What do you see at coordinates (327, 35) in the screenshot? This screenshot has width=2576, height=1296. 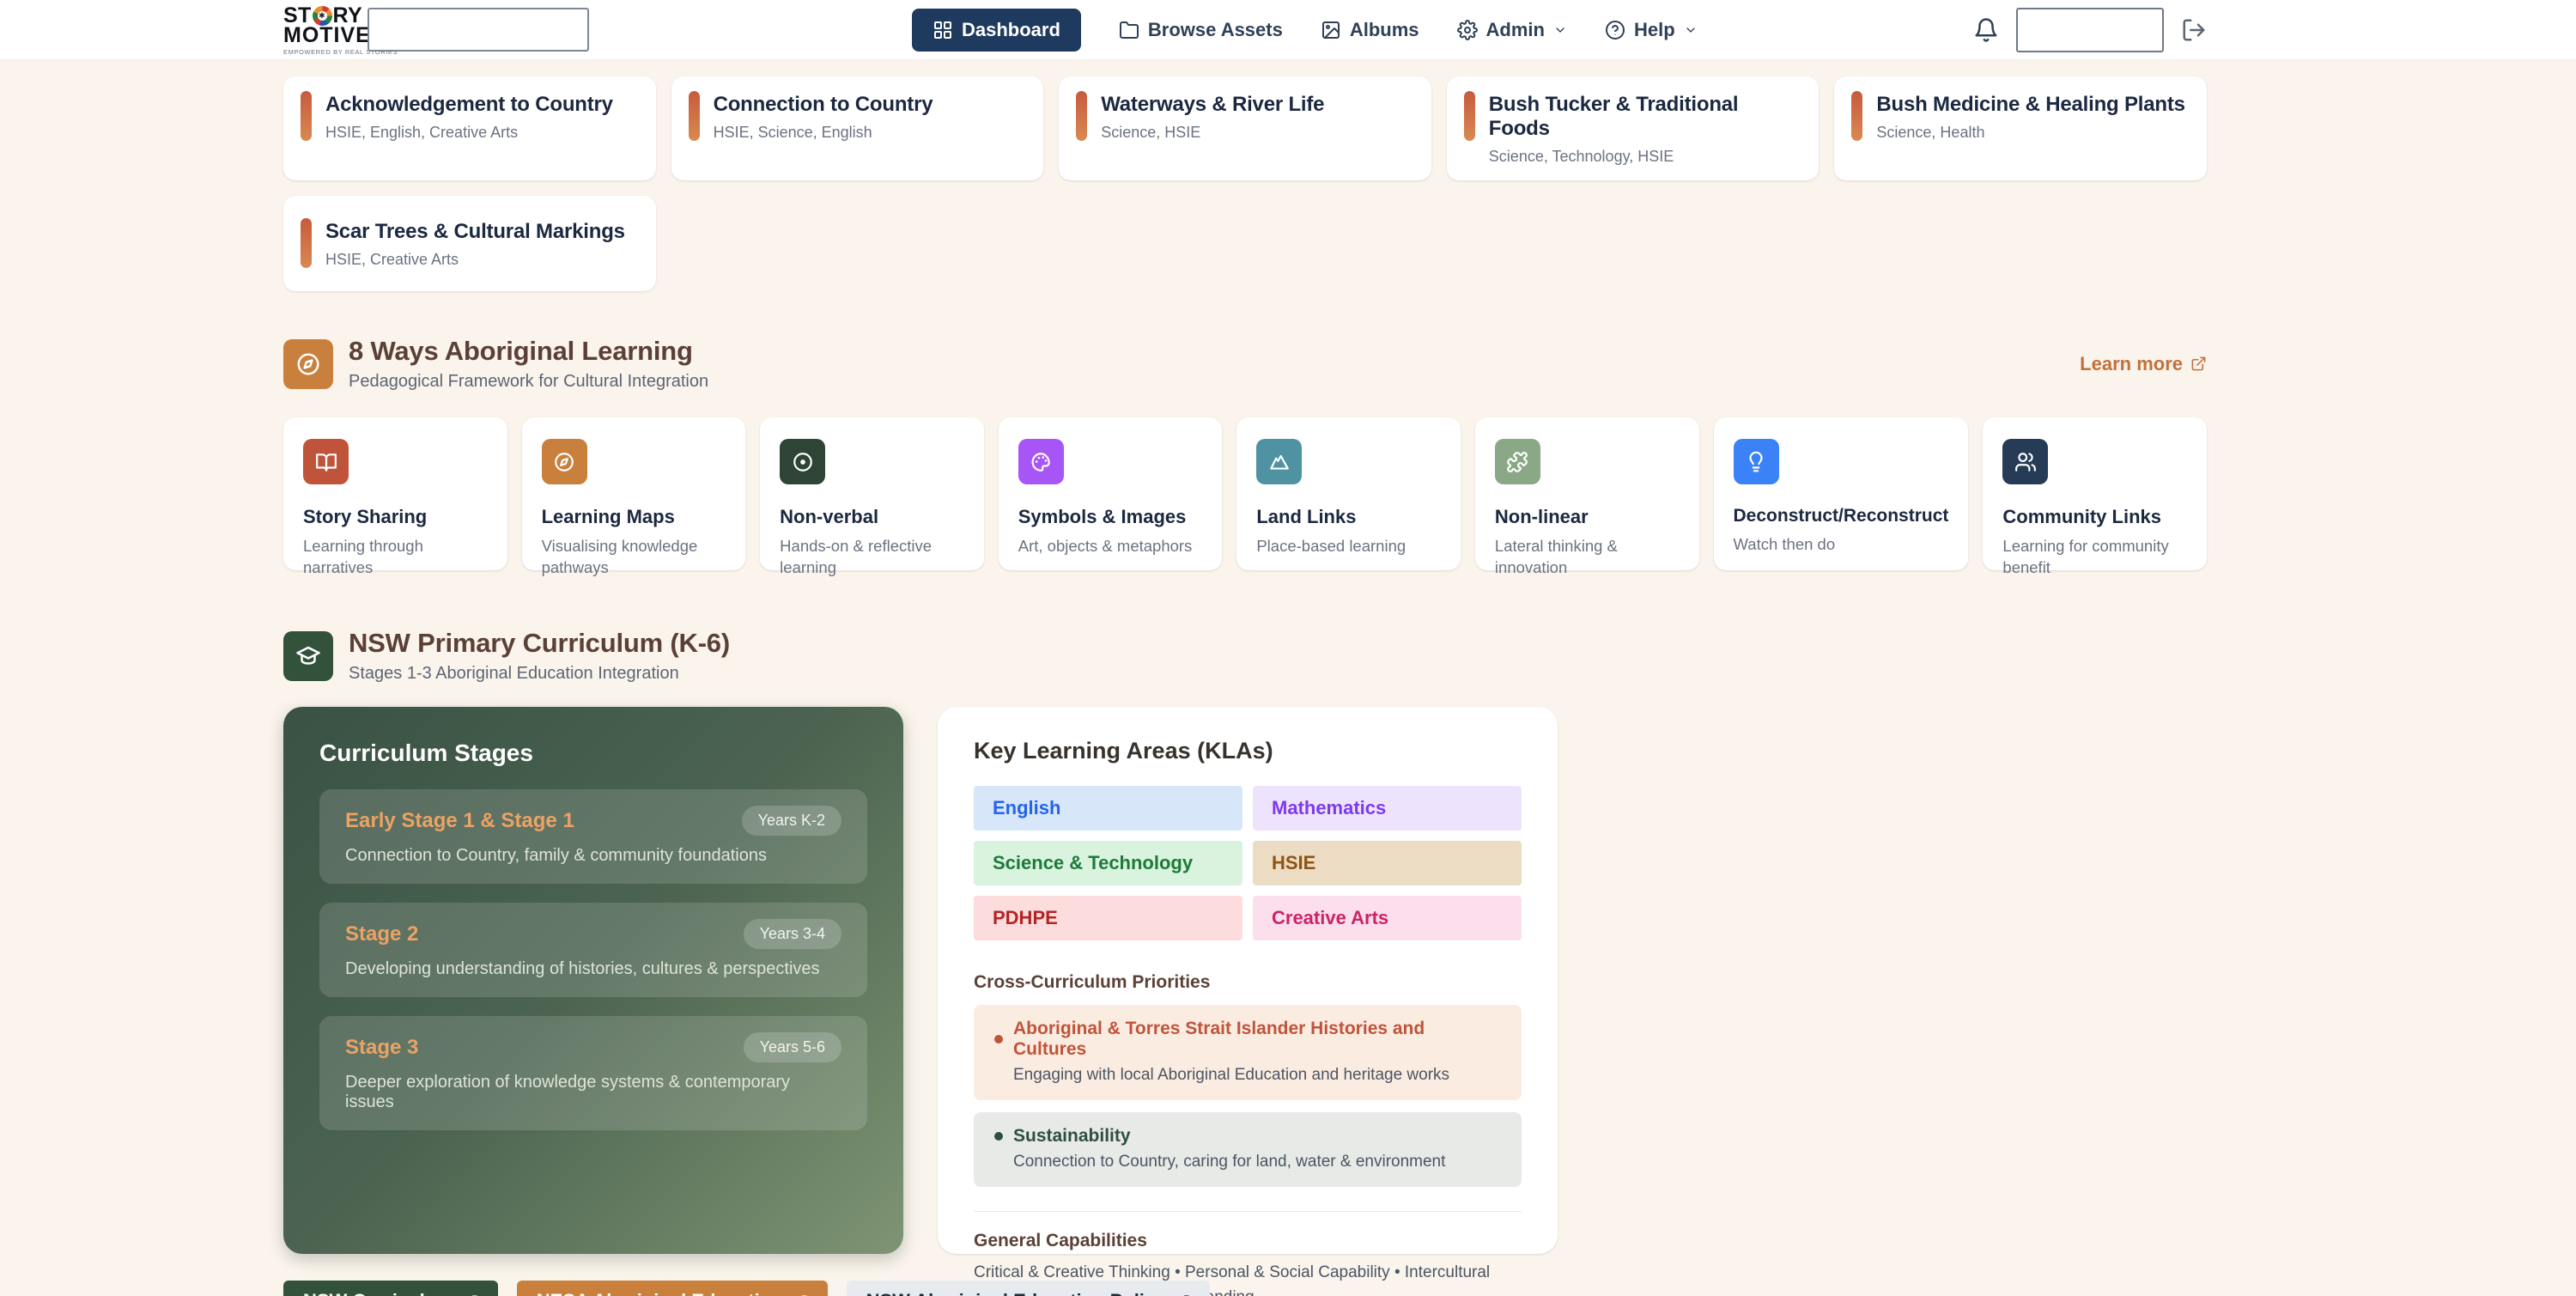 I see `logo-text-motive: MOTIVE` at bounding box center [327, 35].